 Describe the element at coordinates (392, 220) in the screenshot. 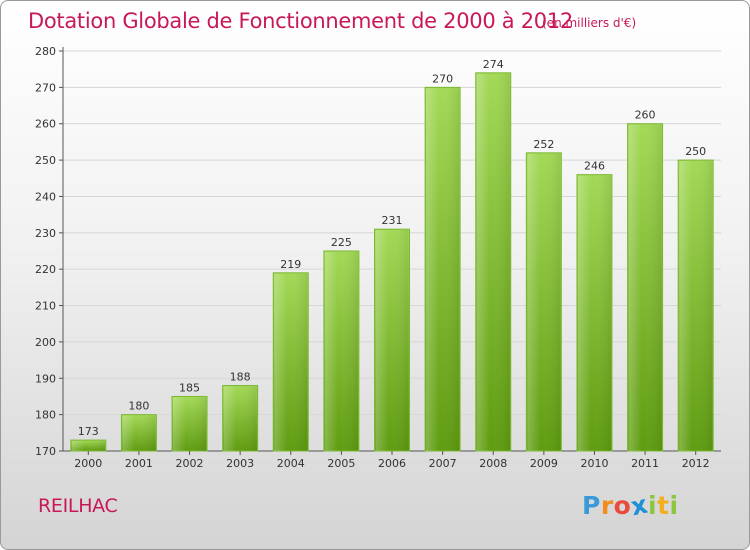

I see `data-label: 231` at that location.